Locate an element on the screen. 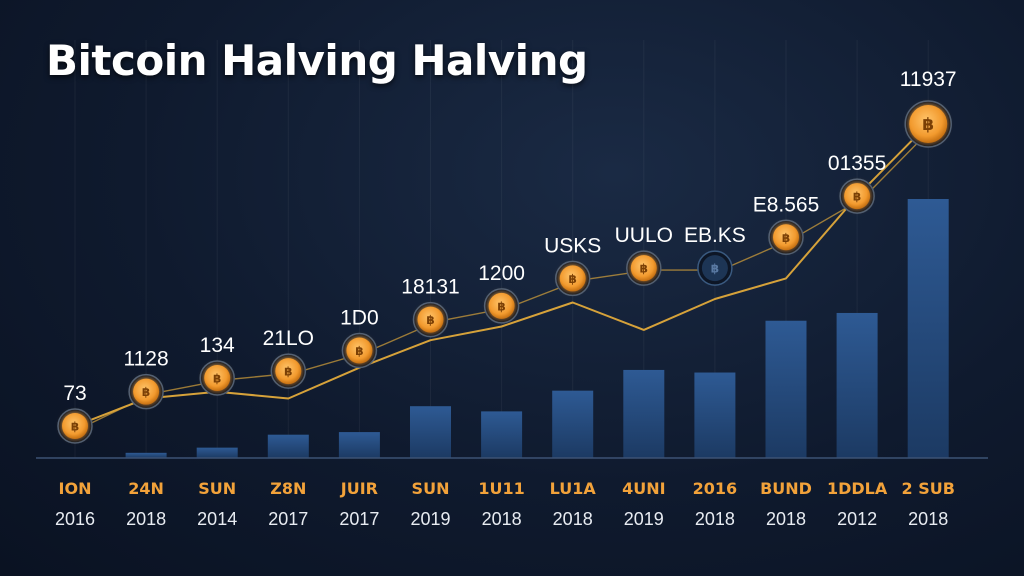 The width and height of the screenshot is (1024, 576). point-label: 1D0 is located at coordinates (359, 318).